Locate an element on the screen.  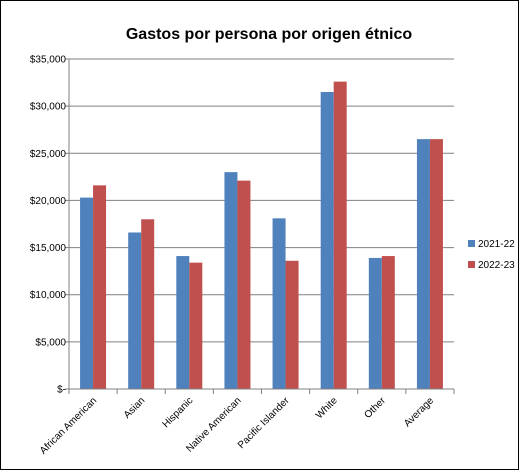
y-tick-label: $5,000 is located at coordinates (50, 342).